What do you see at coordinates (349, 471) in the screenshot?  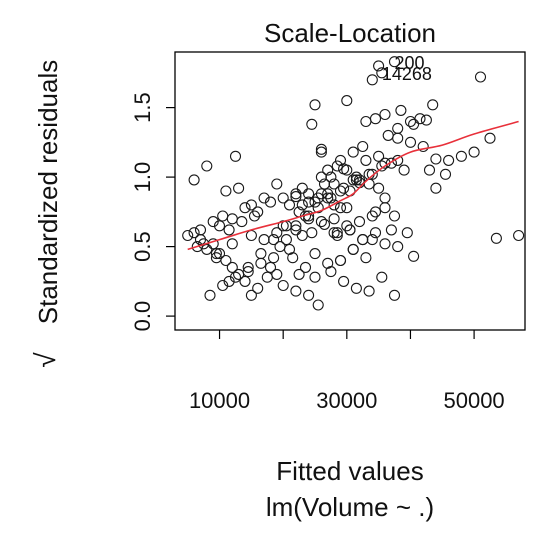 I see `x-axis-label: Fitted values` at bounding box center [349, 471].